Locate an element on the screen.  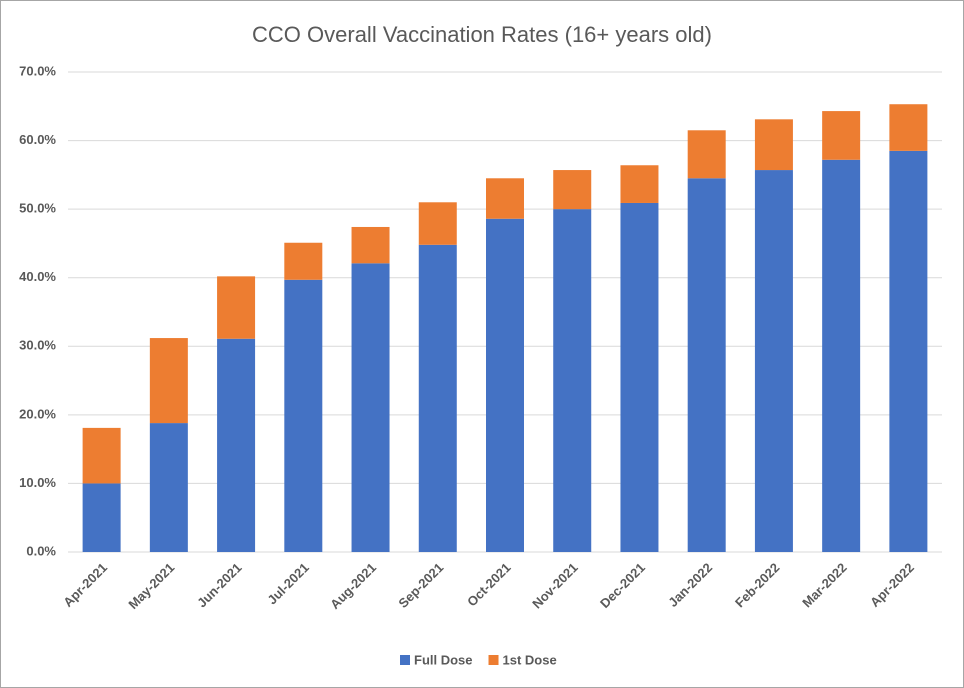
legend-label: Full Dose is located at coordinates (443, 659).